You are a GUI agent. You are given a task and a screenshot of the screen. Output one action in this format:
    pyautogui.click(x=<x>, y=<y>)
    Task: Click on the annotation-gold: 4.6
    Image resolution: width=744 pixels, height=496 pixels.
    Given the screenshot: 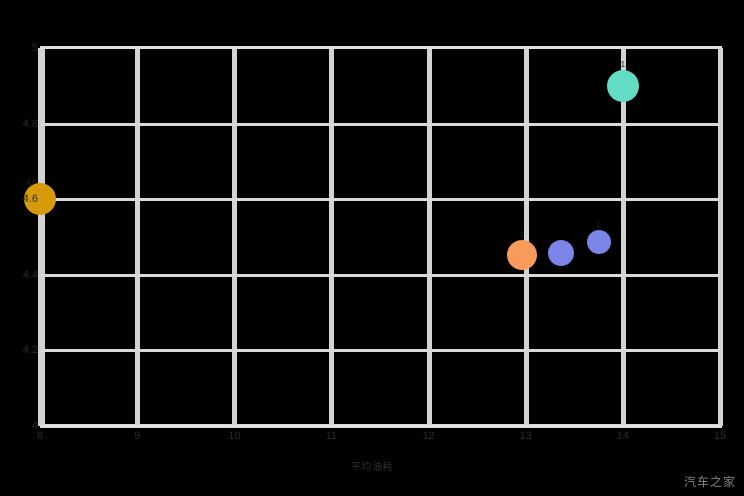 What is the action you would take?
    pyautogui.click(x=32, y=182)
    